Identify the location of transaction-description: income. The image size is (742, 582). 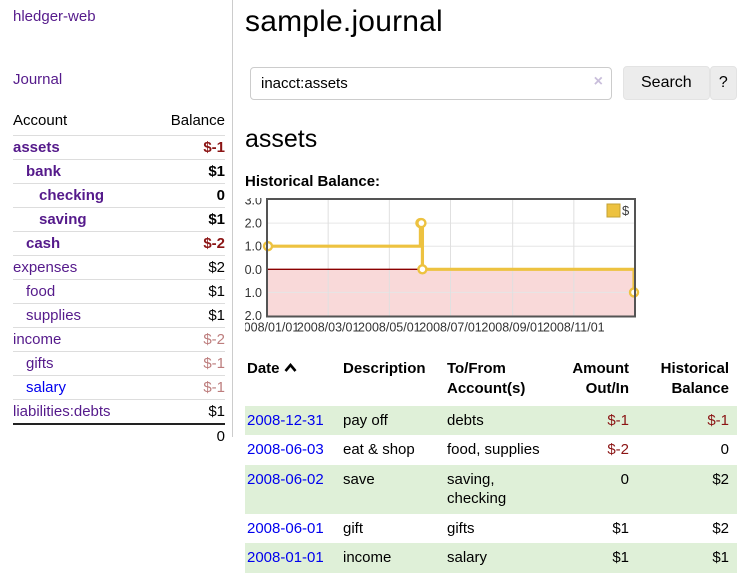
(367, 557).